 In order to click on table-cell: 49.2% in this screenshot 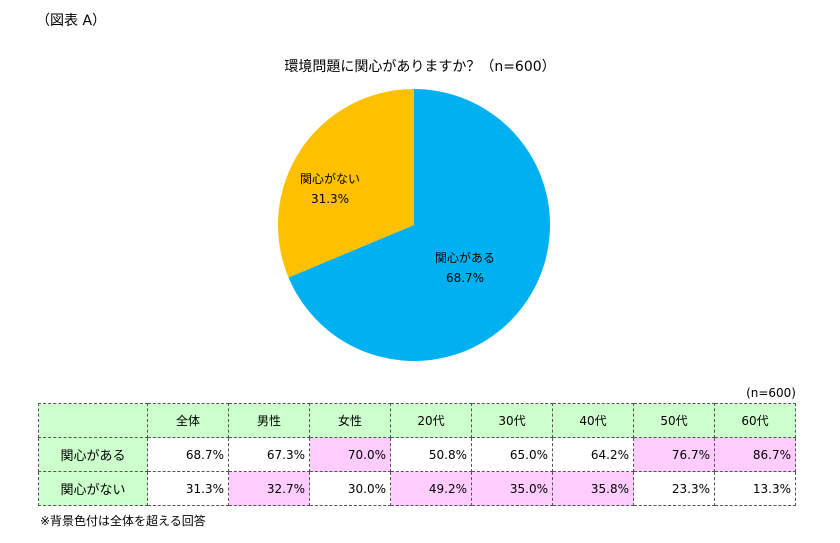, I will do `click(431, 488)`.